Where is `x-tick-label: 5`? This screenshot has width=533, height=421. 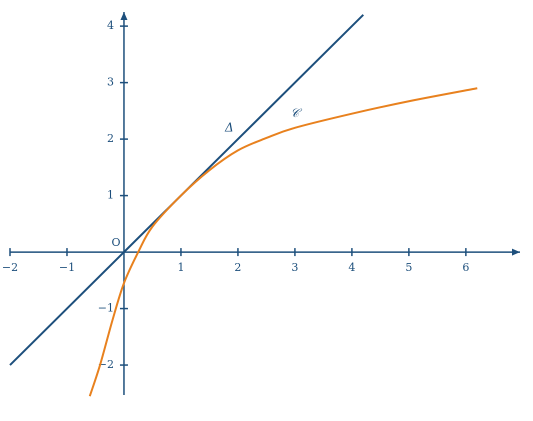 x-tick-label: 5 is located at coordinates (408, 267).